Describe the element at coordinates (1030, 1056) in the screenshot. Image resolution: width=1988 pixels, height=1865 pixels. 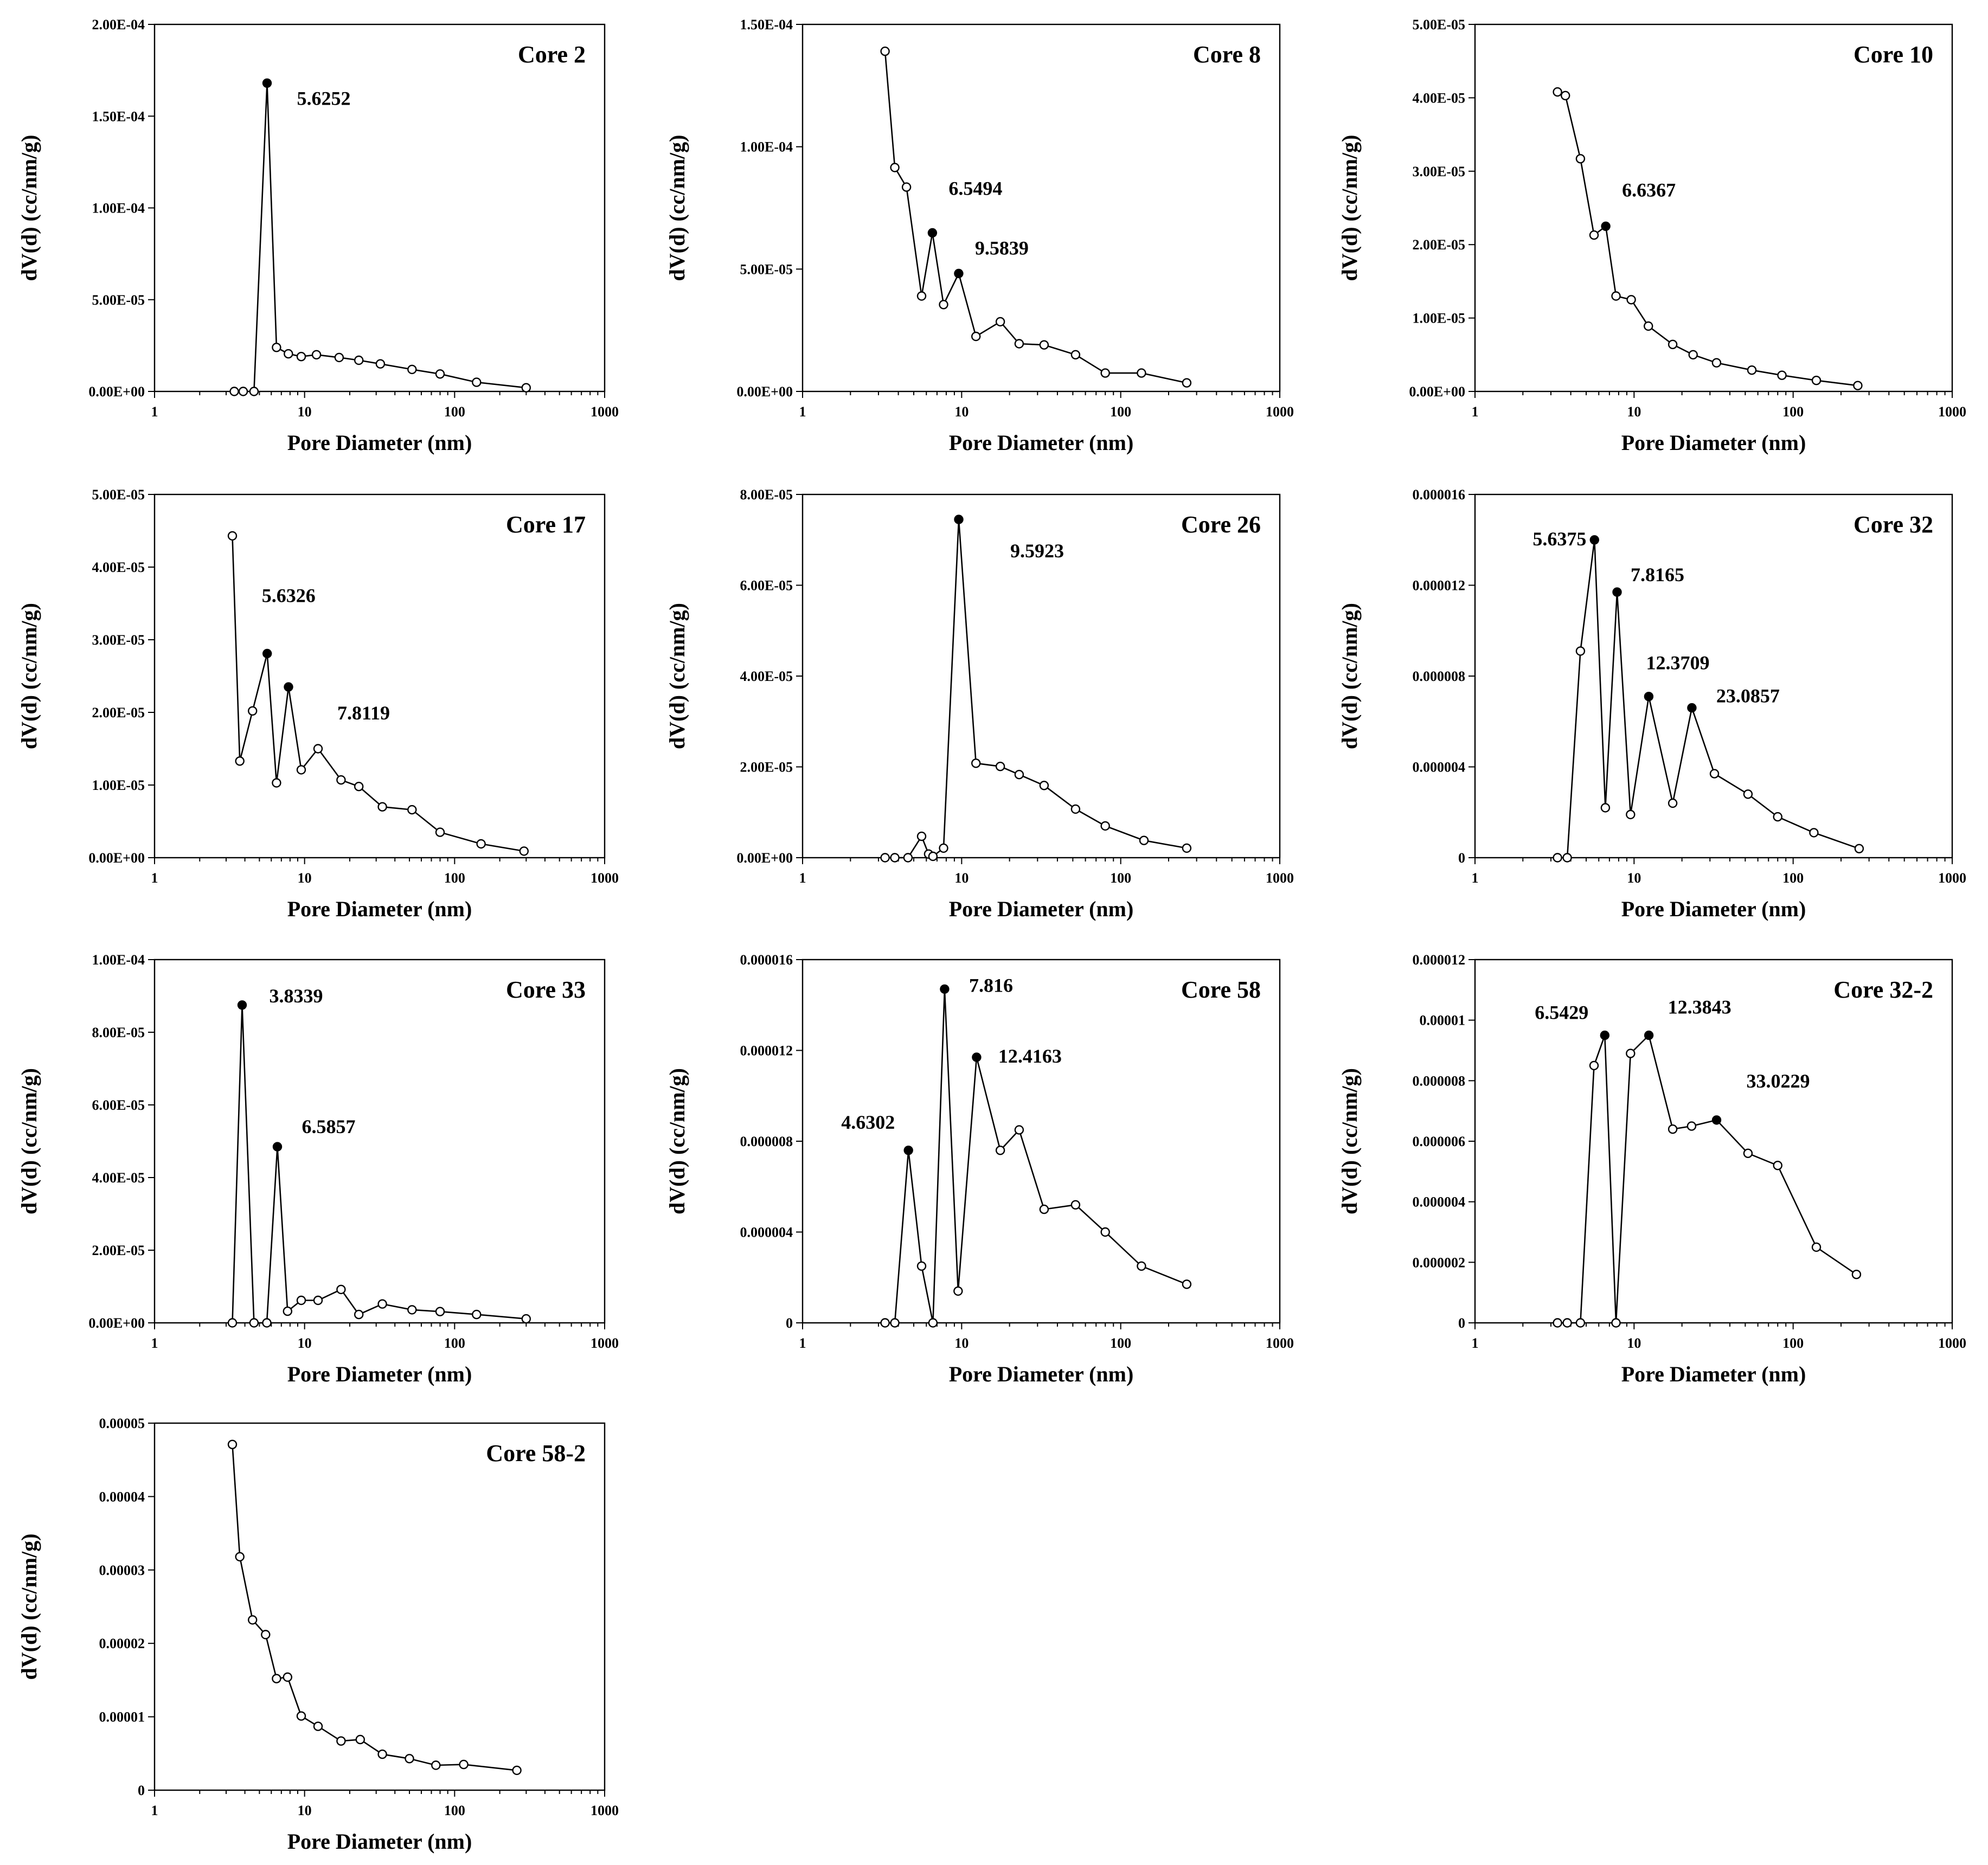
I see `peak-label: 12.4163` at that location.